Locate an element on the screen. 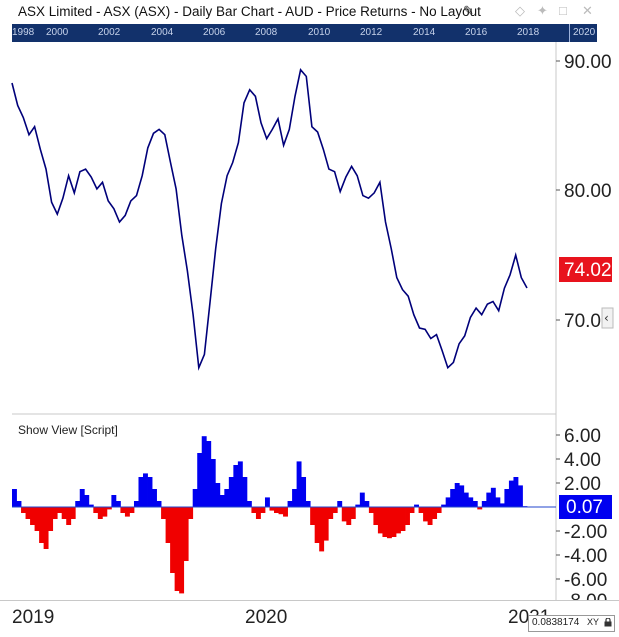 The width and height of the screenshot is (619, 637). indicator-axis-label: 4.00 is located at coordinates (582, 460).